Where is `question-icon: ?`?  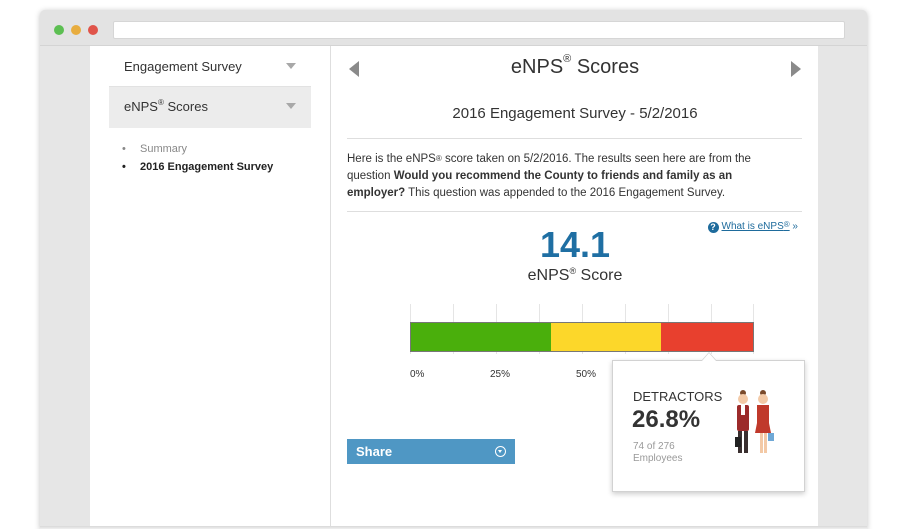 question-icon: ? is located at coordinates (713, 227).